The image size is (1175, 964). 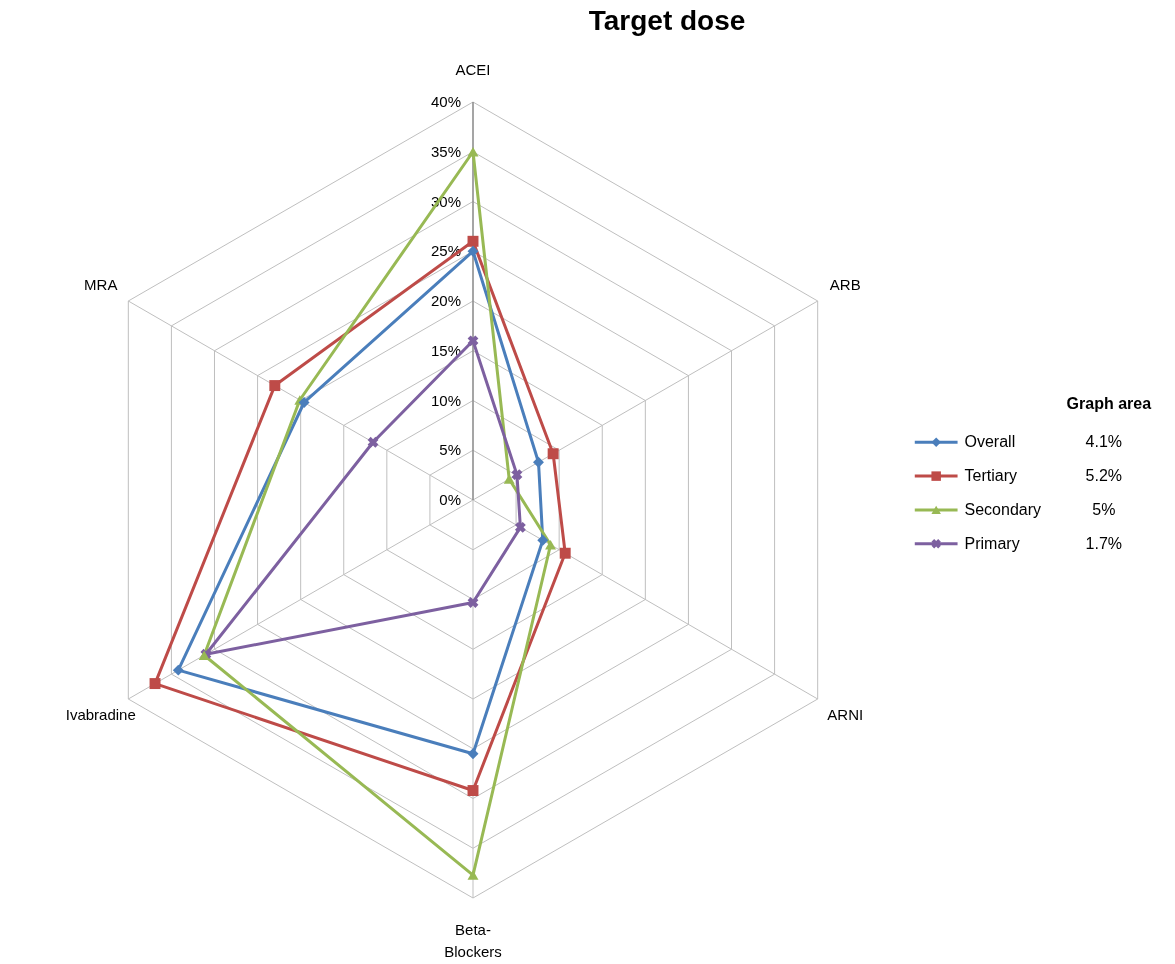 What do you see at coordinates (1104, 476) in the screenshot?
I see `text: 5.2%` at bounding box center [1104, 476].